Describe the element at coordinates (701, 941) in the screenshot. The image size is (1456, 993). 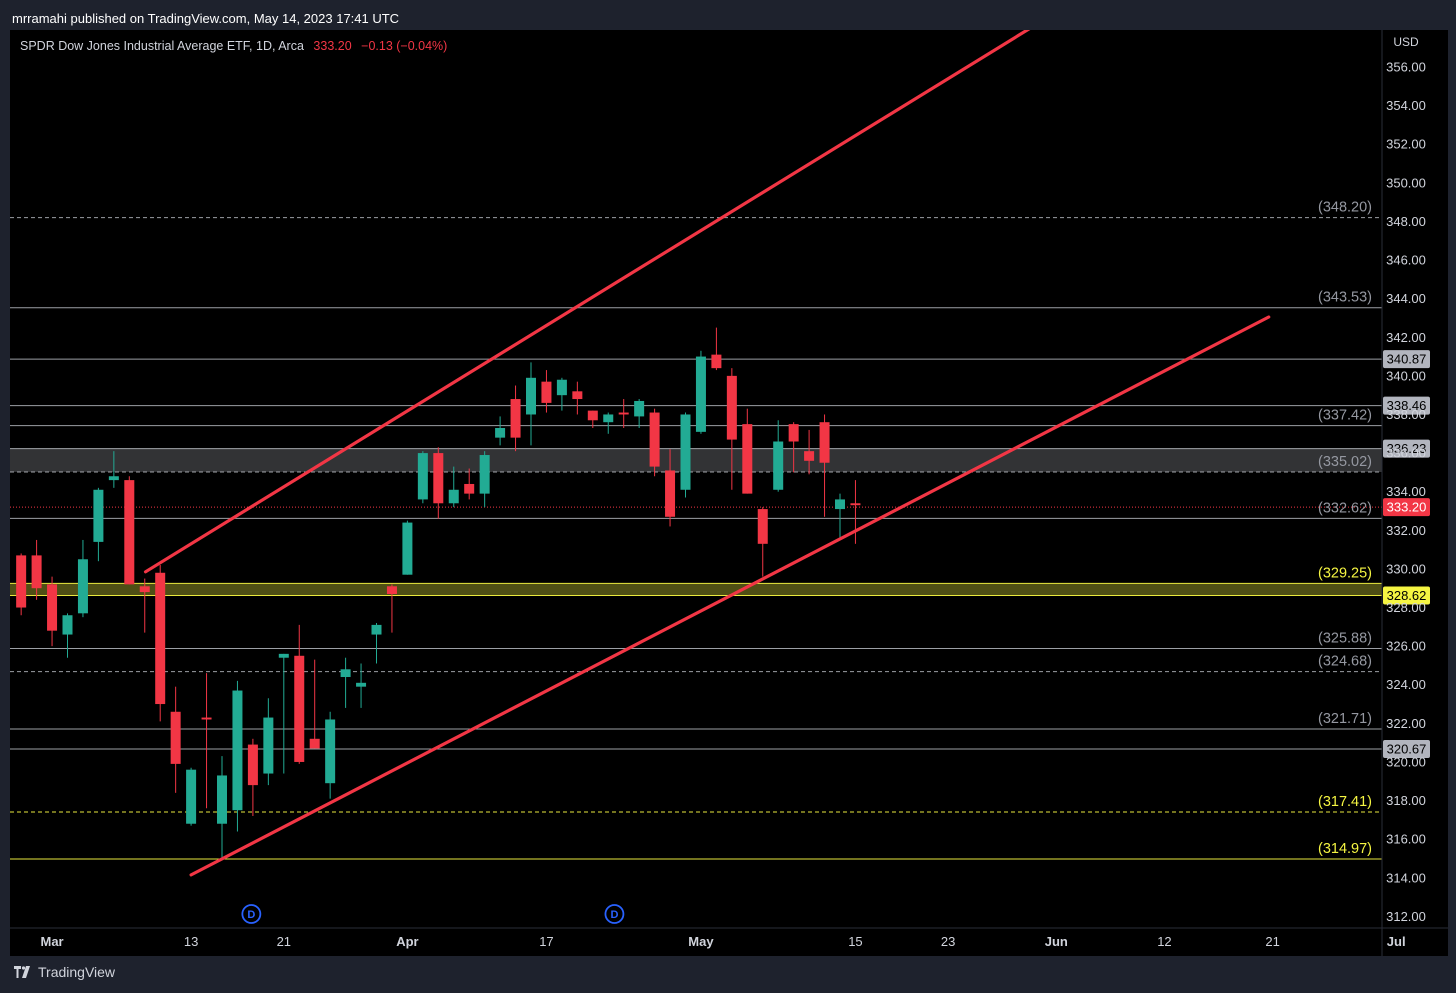
I see `x-tick-label: May` at that location.